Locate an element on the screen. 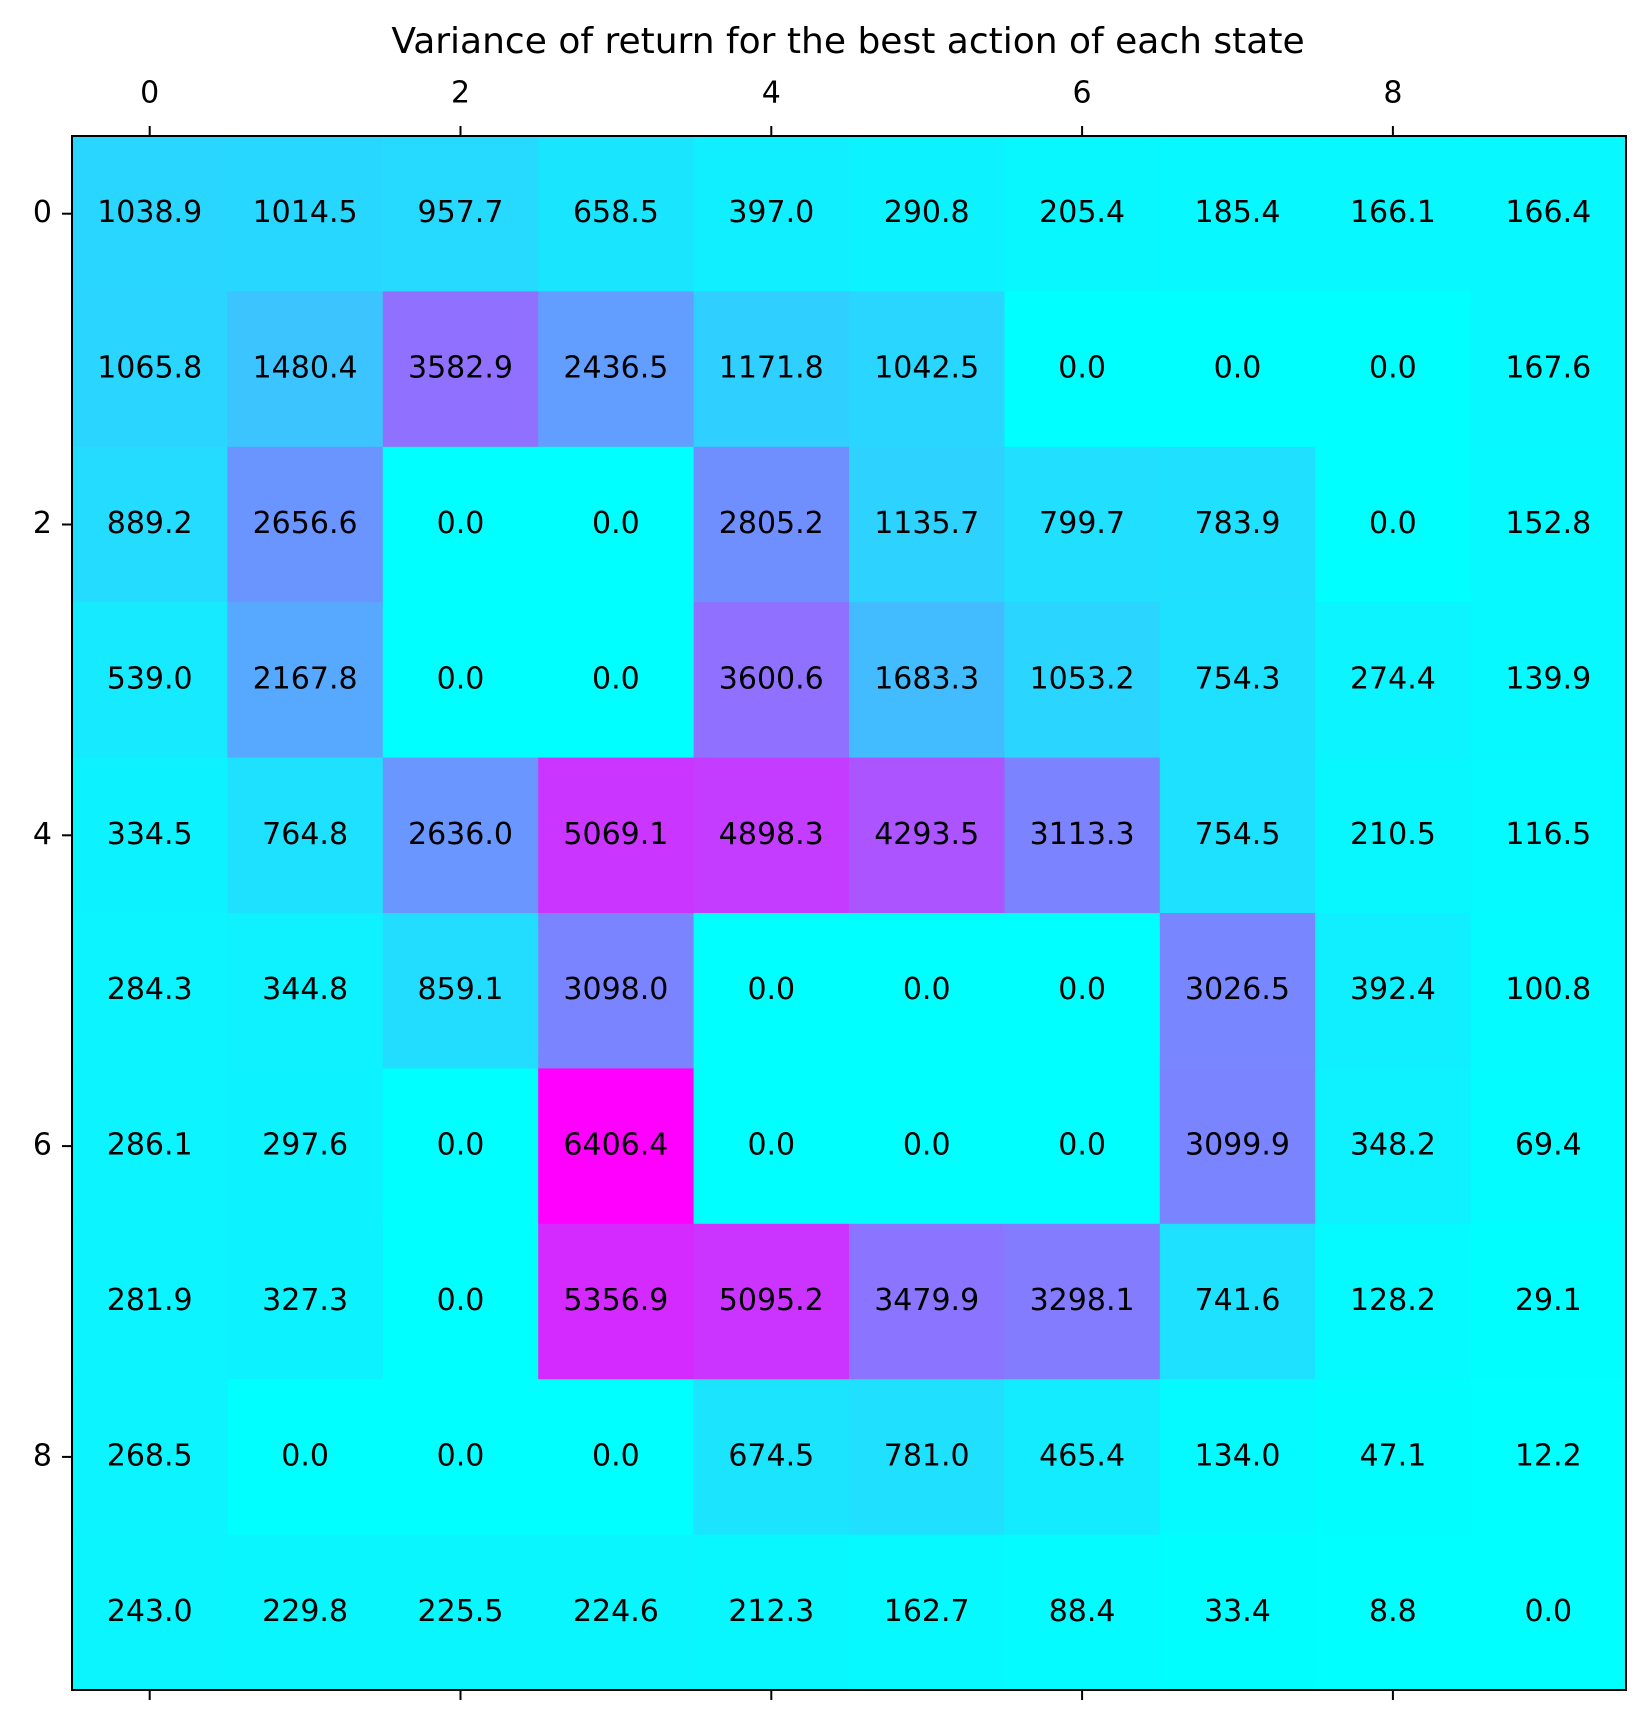 The image size is (1646, 1726). heatmap-cell-r1-c3 is located at coordinates (616, 369).